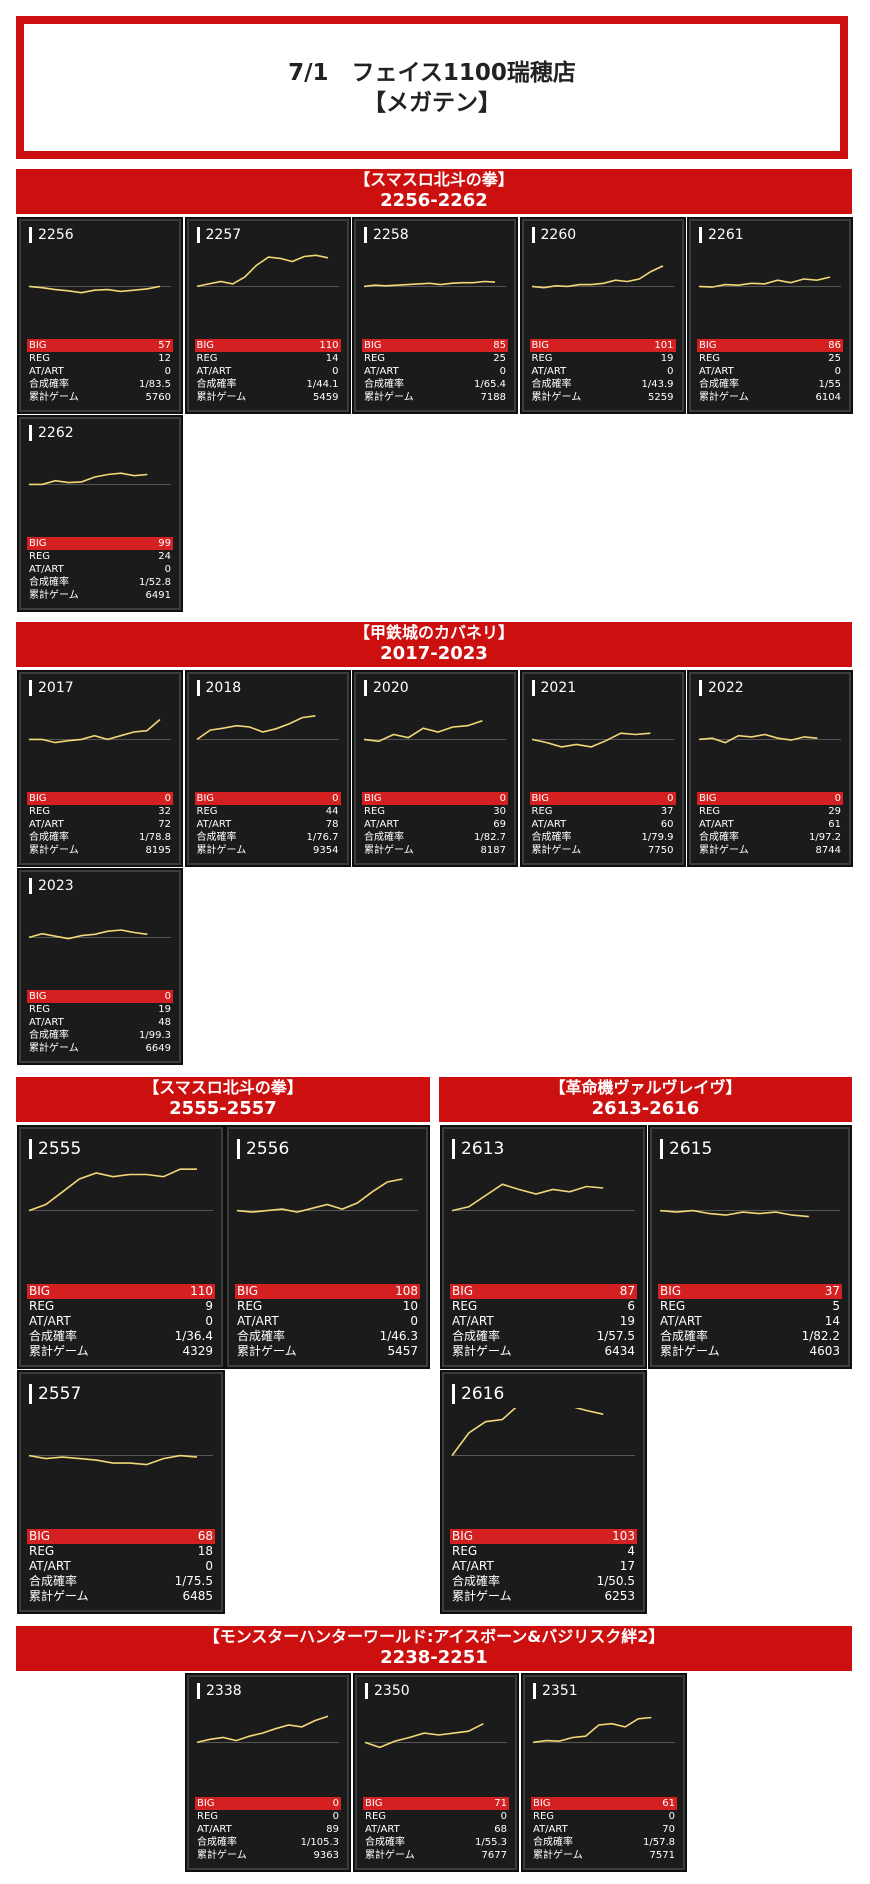 The height and width of the screenshot is (1884, 870). What do you see at coordinates (770, 768) in the screenshot?
I see `machine-card: 2022 BIG 0 REG 29 AT/ART 61 合成確率 1/97.2 累計ゲーム 8744` at bounding box center [770, 768].